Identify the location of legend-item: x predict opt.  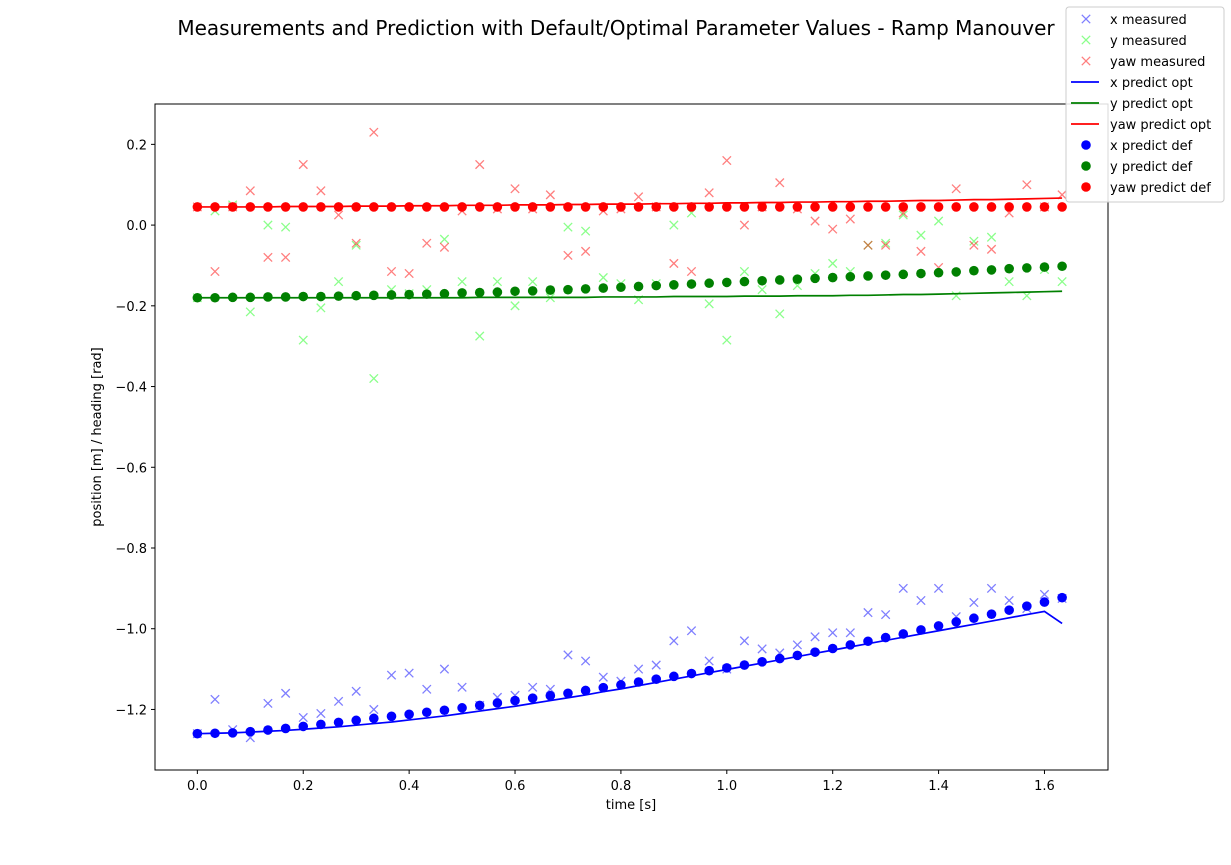
(1132, 83).